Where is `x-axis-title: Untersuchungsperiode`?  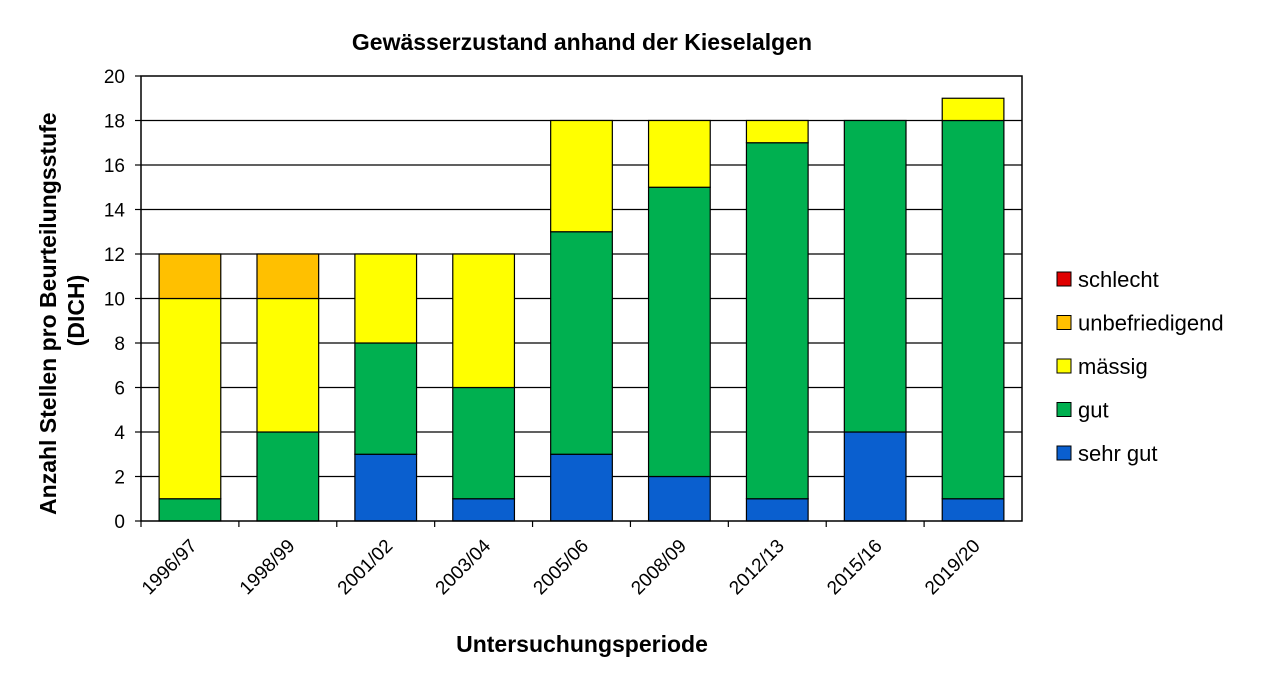 x-axis-title: Untersuchungsperiode is located at coordinates (582, 644).